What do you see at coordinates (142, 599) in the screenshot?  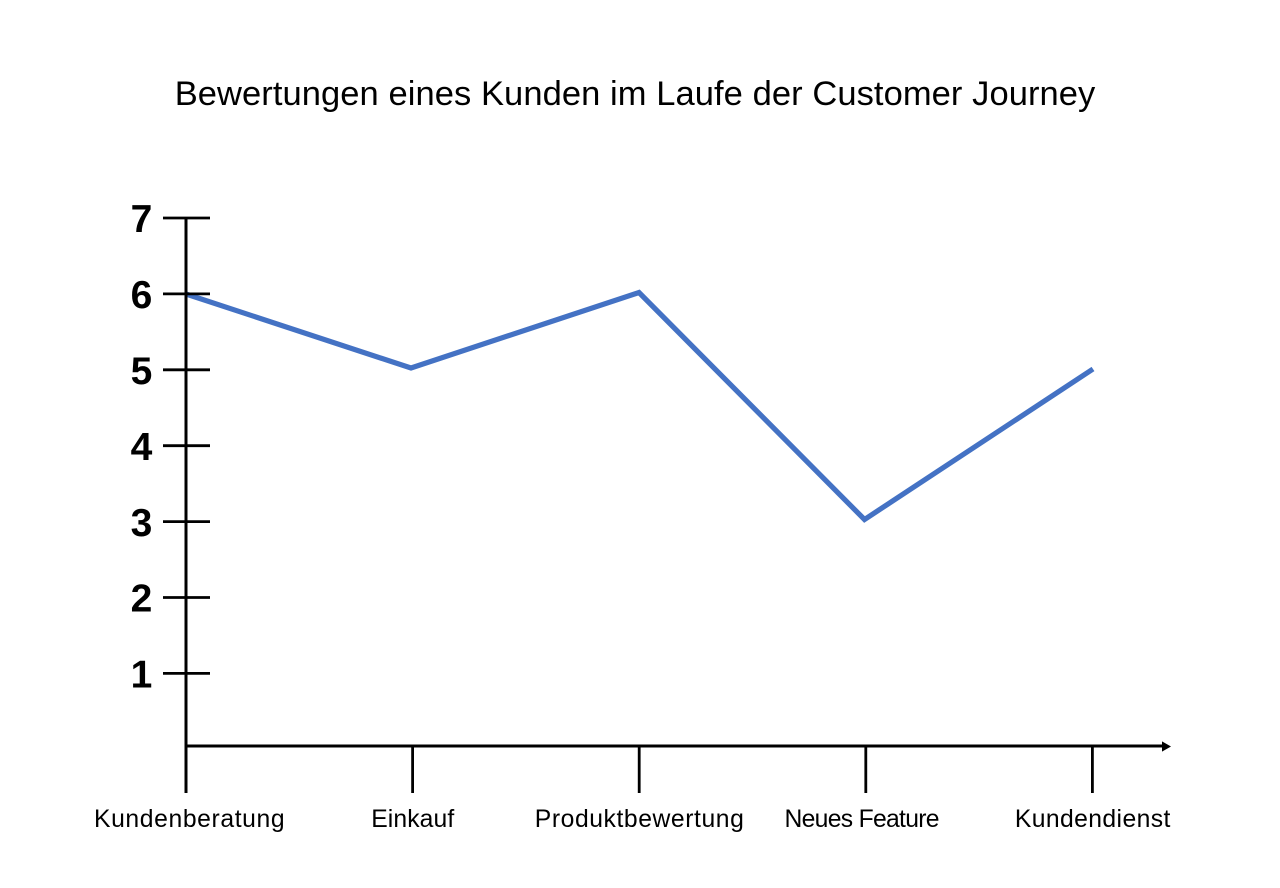 I see `svg-text: 2` at bounding box center [142, 599].